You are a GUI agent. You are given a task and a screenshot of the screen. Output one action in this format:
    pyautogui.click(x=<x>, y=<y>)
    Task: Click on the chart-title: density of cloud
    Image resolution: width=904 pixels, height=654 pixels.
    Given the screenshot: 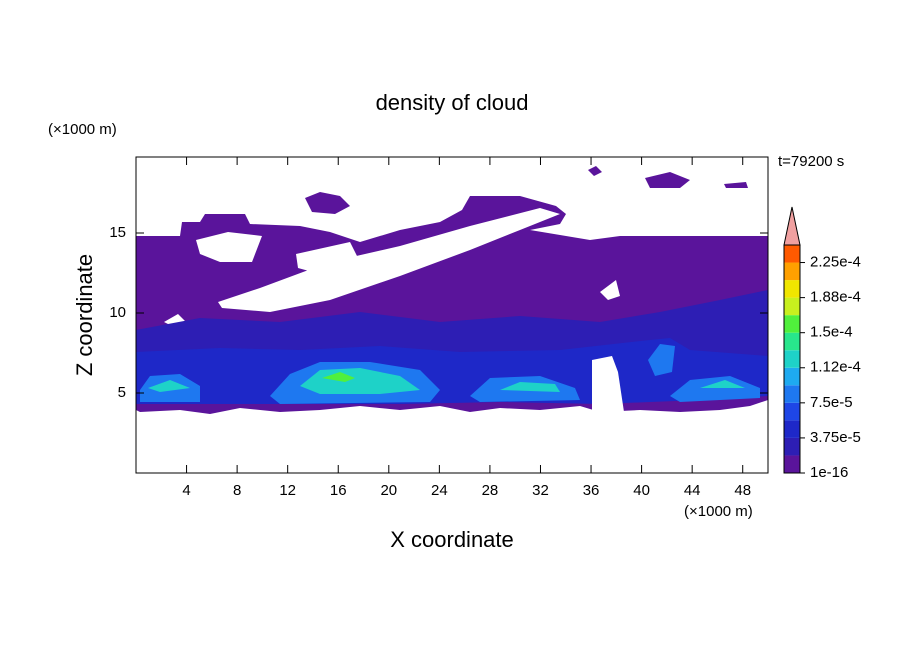 What is the action you would take?
    pyautogui.click(x=452, y=102)
    